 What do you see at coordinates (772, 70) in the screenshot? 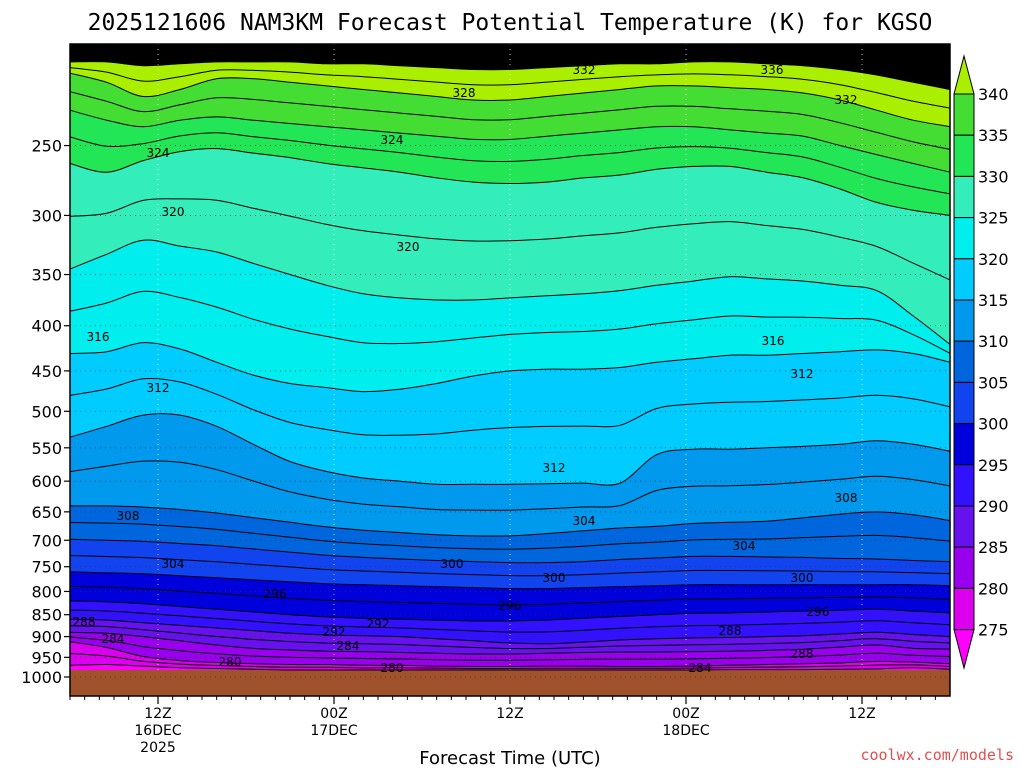
I see `contour-label: 336` at bounding box center [772, 70].